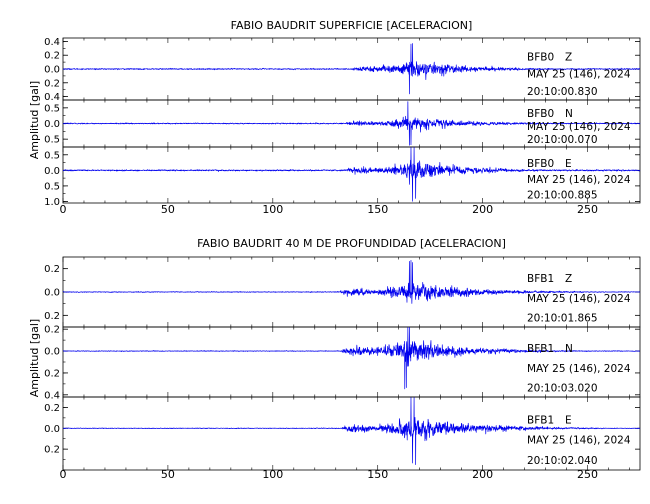 This screenshot has width=650, height=504. Describe the element at coordinates (351, 431) in the screenshot. I see `seismogram-trace-bfb1-e` at that location.